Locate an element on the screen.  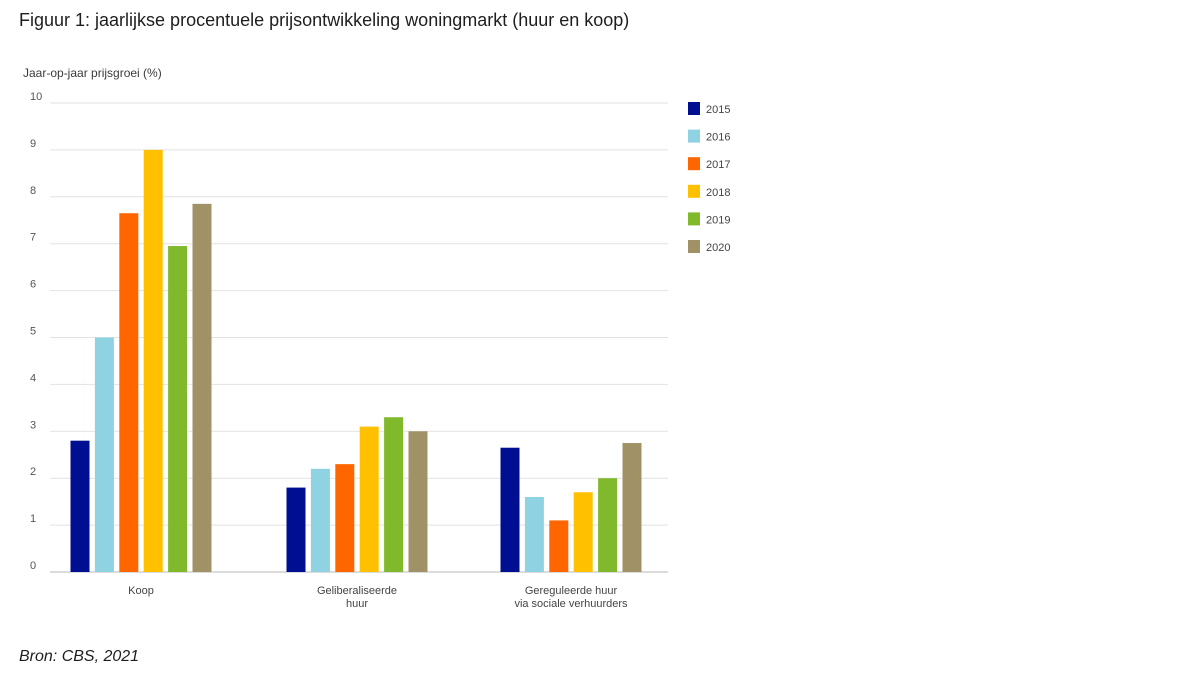
y-tick-label: 7 is located at coordinates (33, 238).